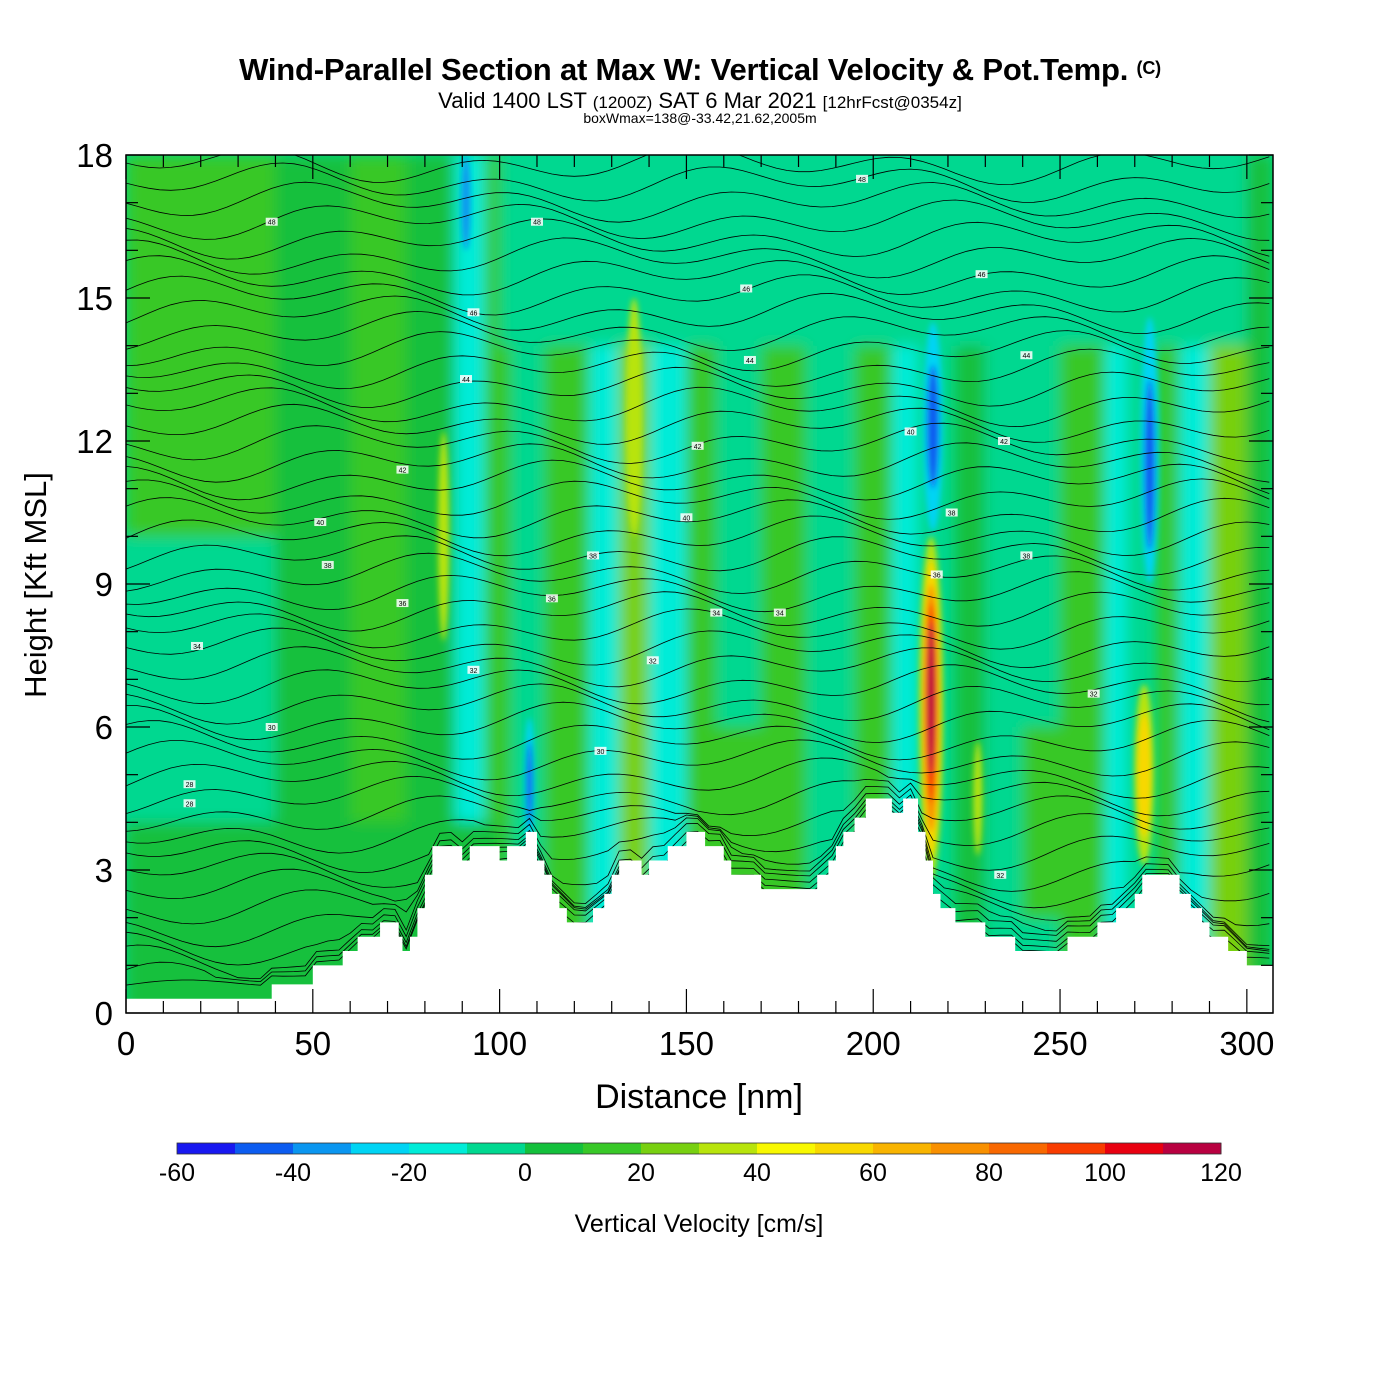  Describe the element at coordinates (1221, 1173) in the screenshot. I see `colorbar-tick-label: 120` at that location.